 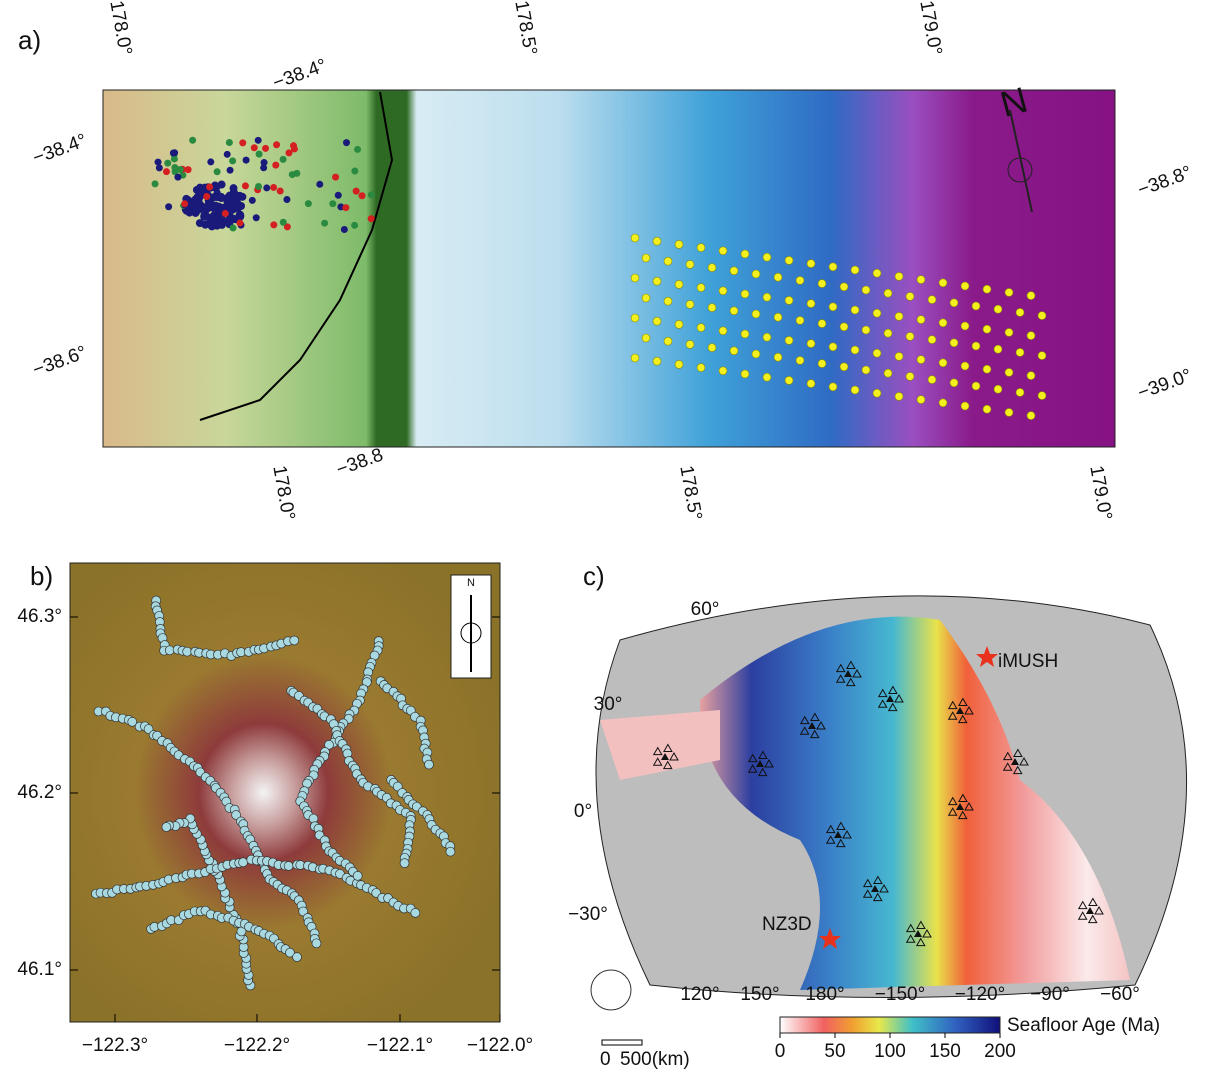 What do you see at coordinates (41, 576) in the screenshot?
I see `panel-label: b)` at bounding box center [41, 576].